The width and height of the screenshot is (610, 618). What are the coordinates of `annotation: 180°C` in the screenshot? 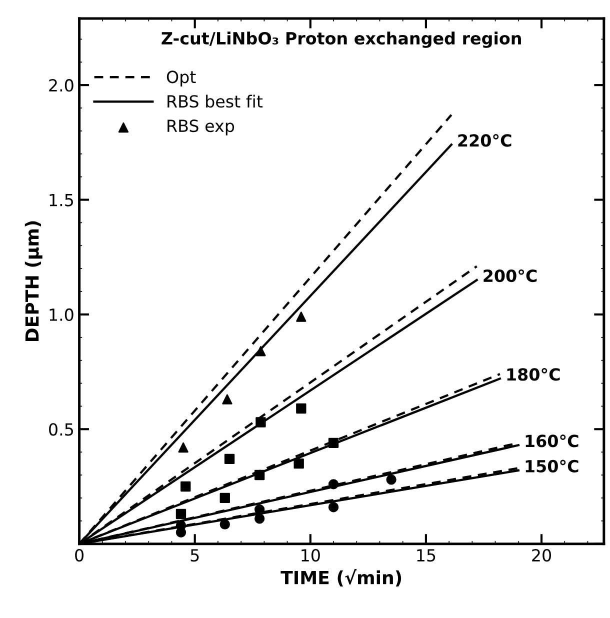 It's located at (533, 374).